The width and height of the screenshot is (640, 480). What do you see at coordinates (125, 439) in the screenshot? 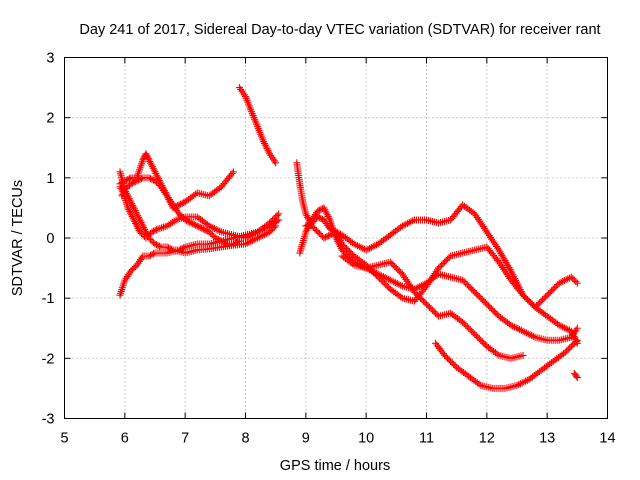
I see `x-tick-label: 6` at bounding box center [125, 439].